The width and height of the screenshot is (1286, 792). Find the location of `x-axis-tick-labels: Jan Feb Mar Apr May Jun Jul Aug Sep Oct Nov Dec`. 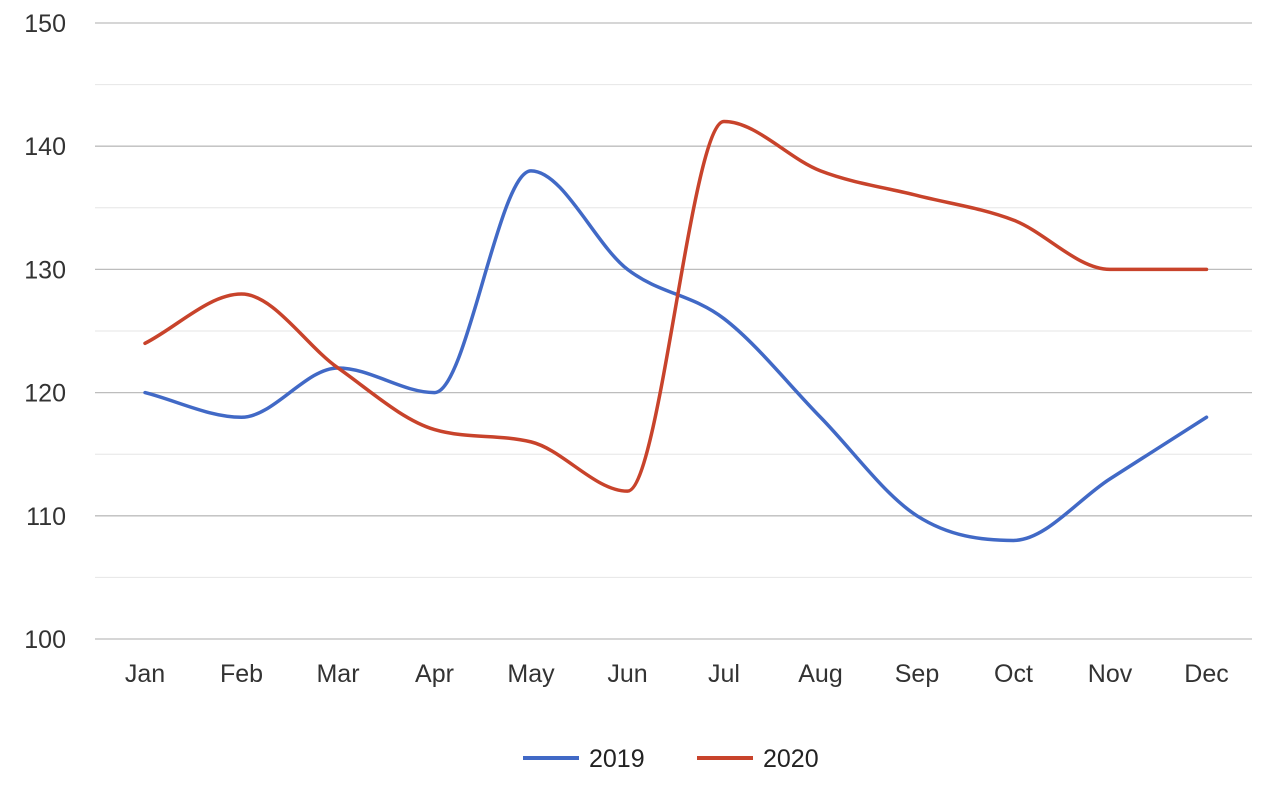

x-axis-tick-labels: Jan Feb Mar Apr May Jun Jul Aug Sep Oct Nov Dec is located at coordinates (677, 674).